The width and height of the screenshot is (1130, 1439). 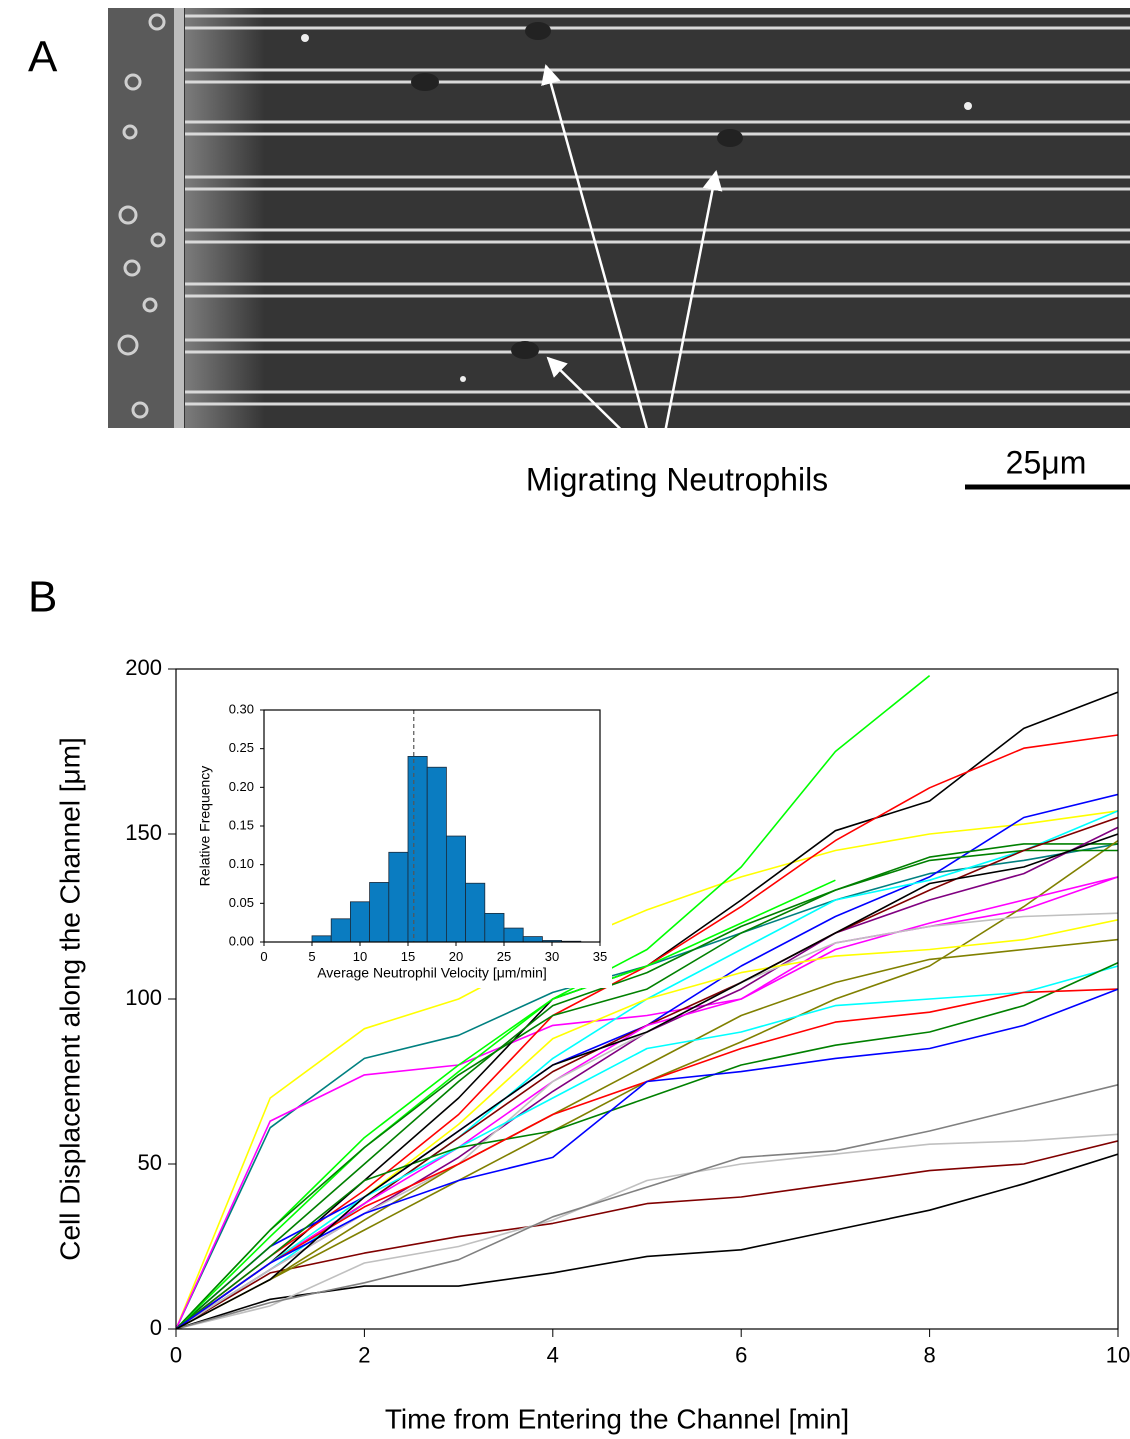 What do you see at coordinates (241, 708) in the screenshot?
I see `y-tick-label: 0.30` at bounding box center [241, 708].